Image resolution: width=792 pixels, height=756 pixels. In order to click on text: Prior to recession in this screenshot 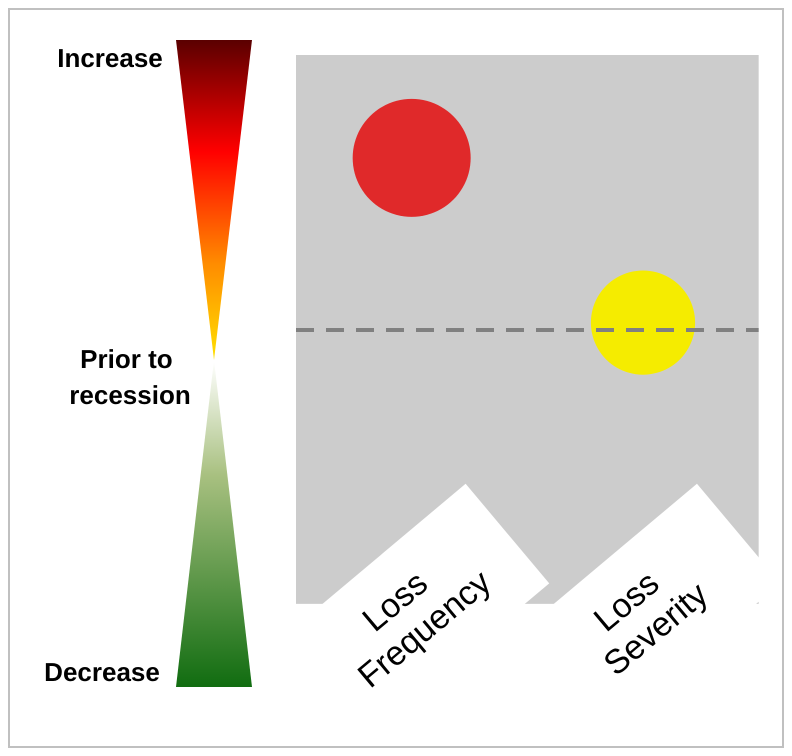, I will do `click(130, 377)`.